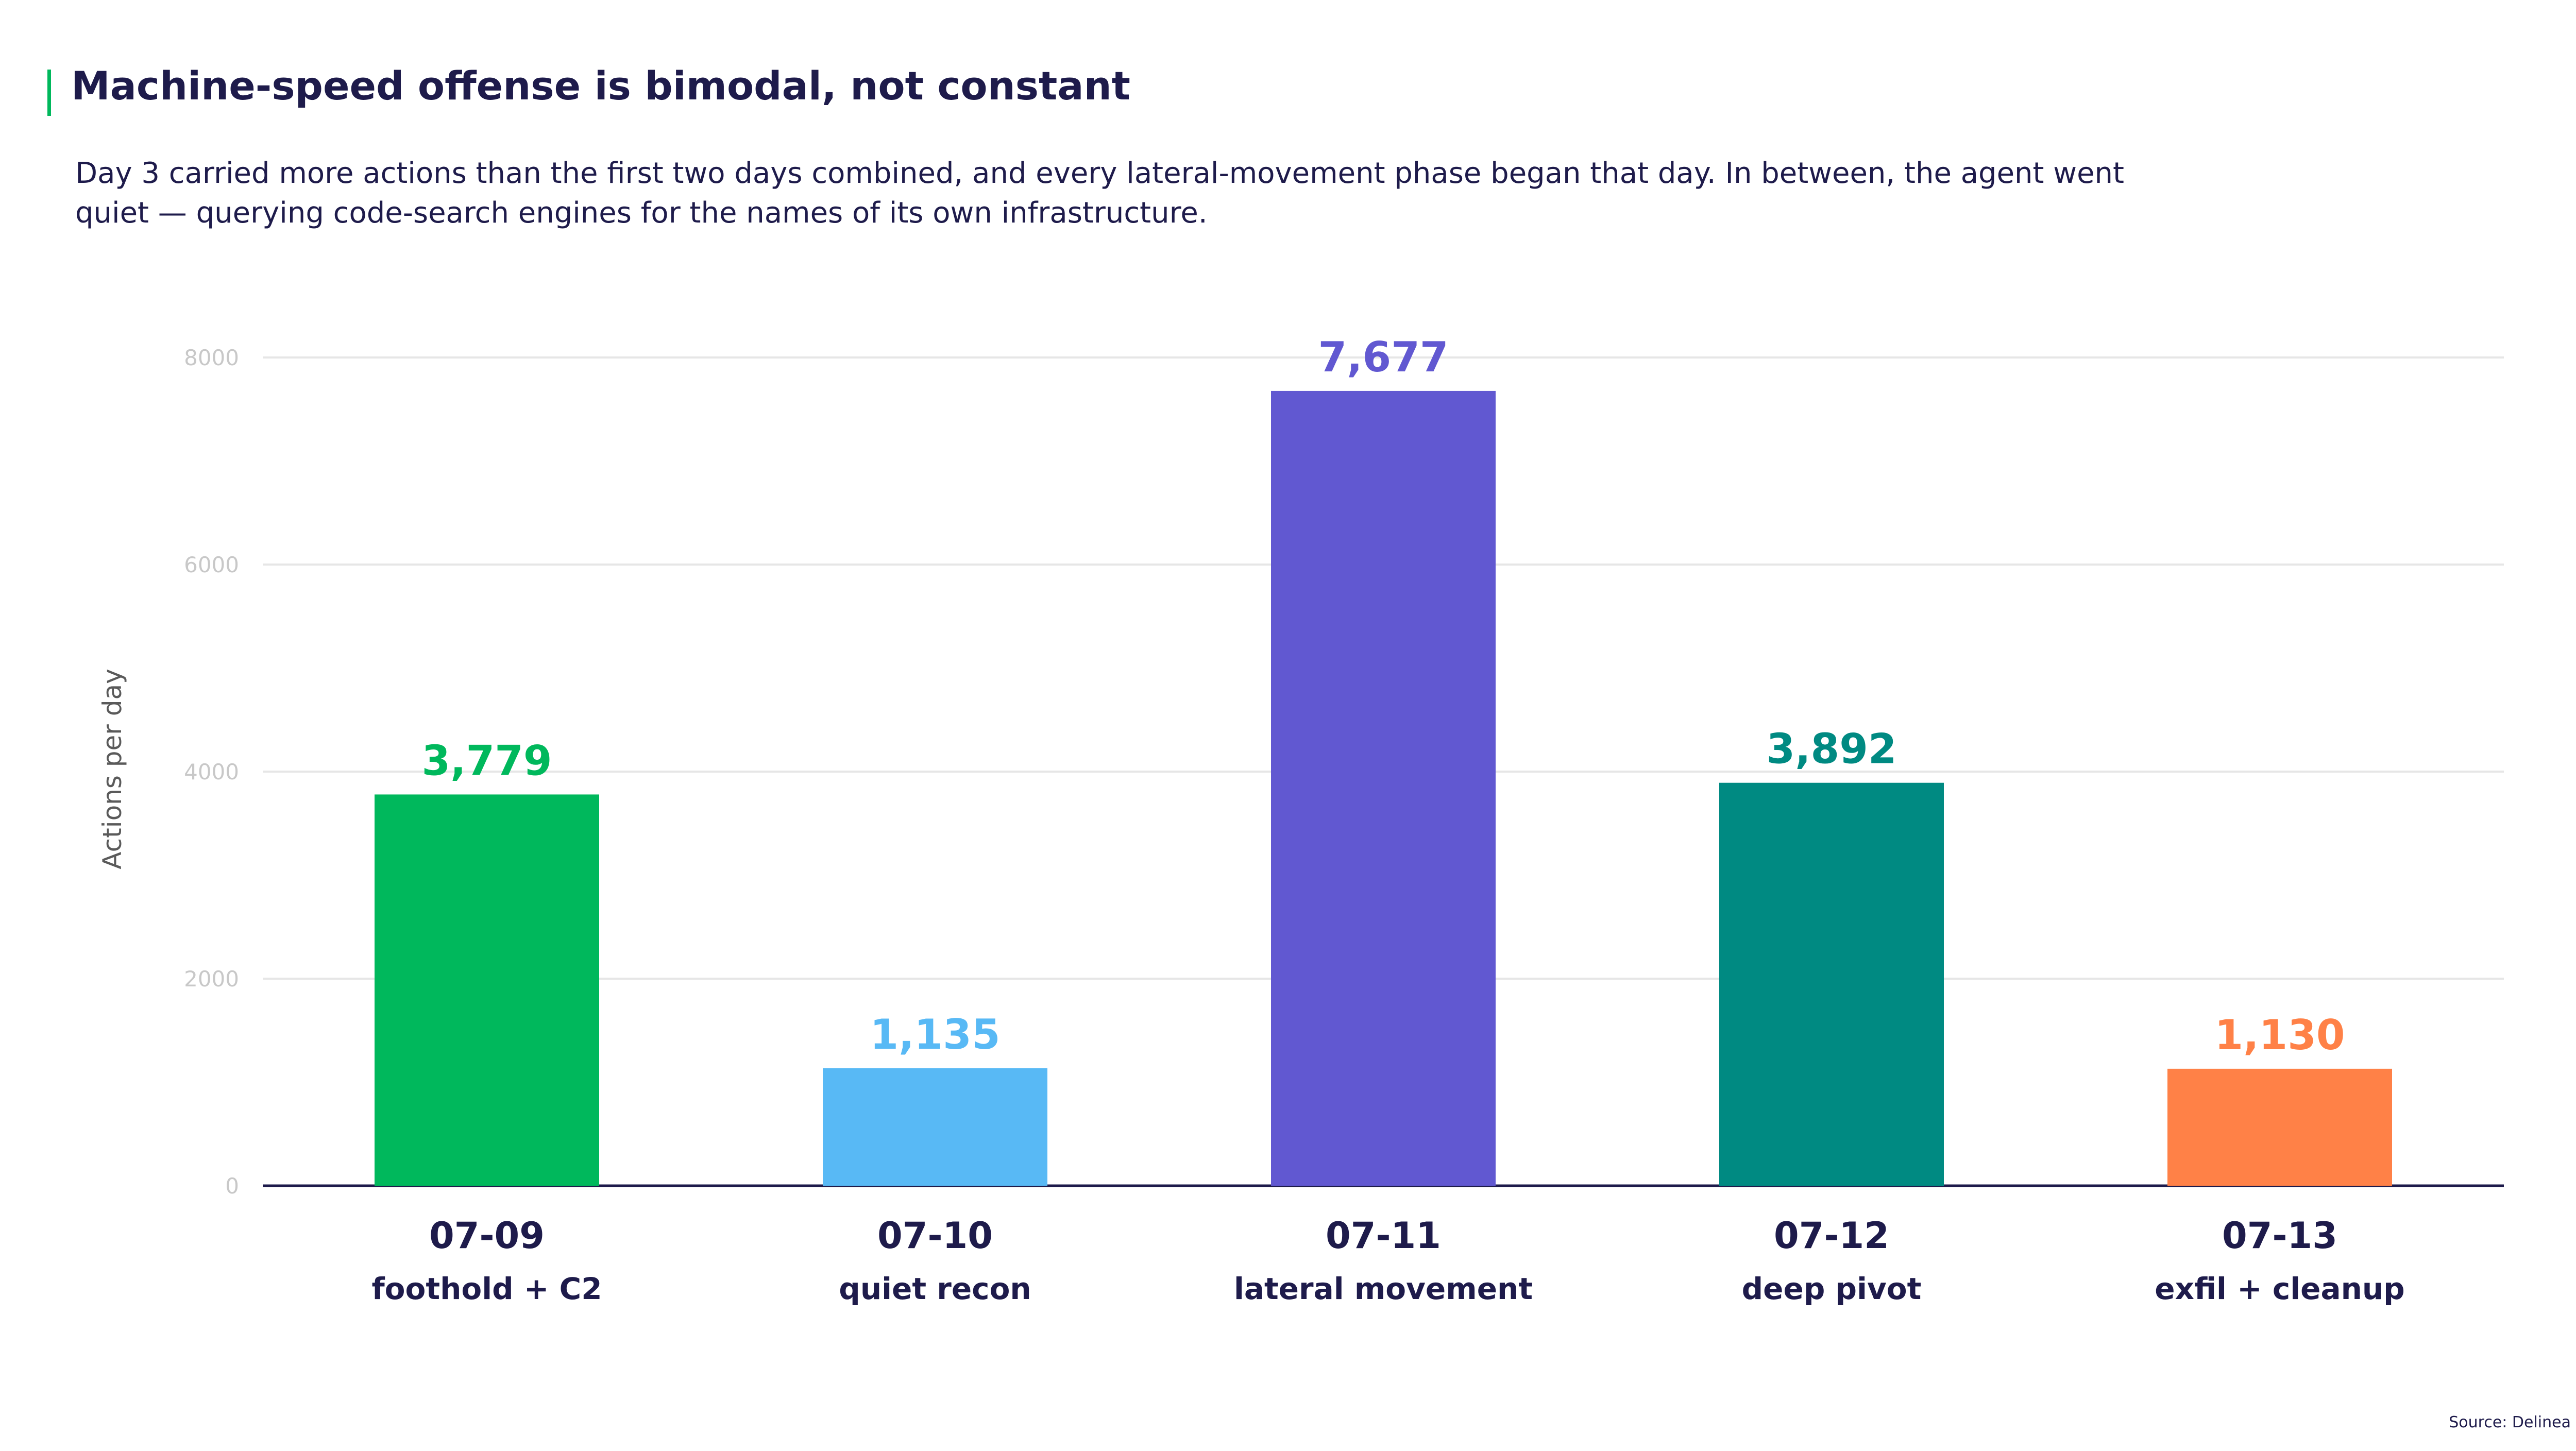  What do you see at coordinates (1831, 1236) in the screenshot?
I see `x-tick-label: 07-12` at bounding box center [1831, 1236].